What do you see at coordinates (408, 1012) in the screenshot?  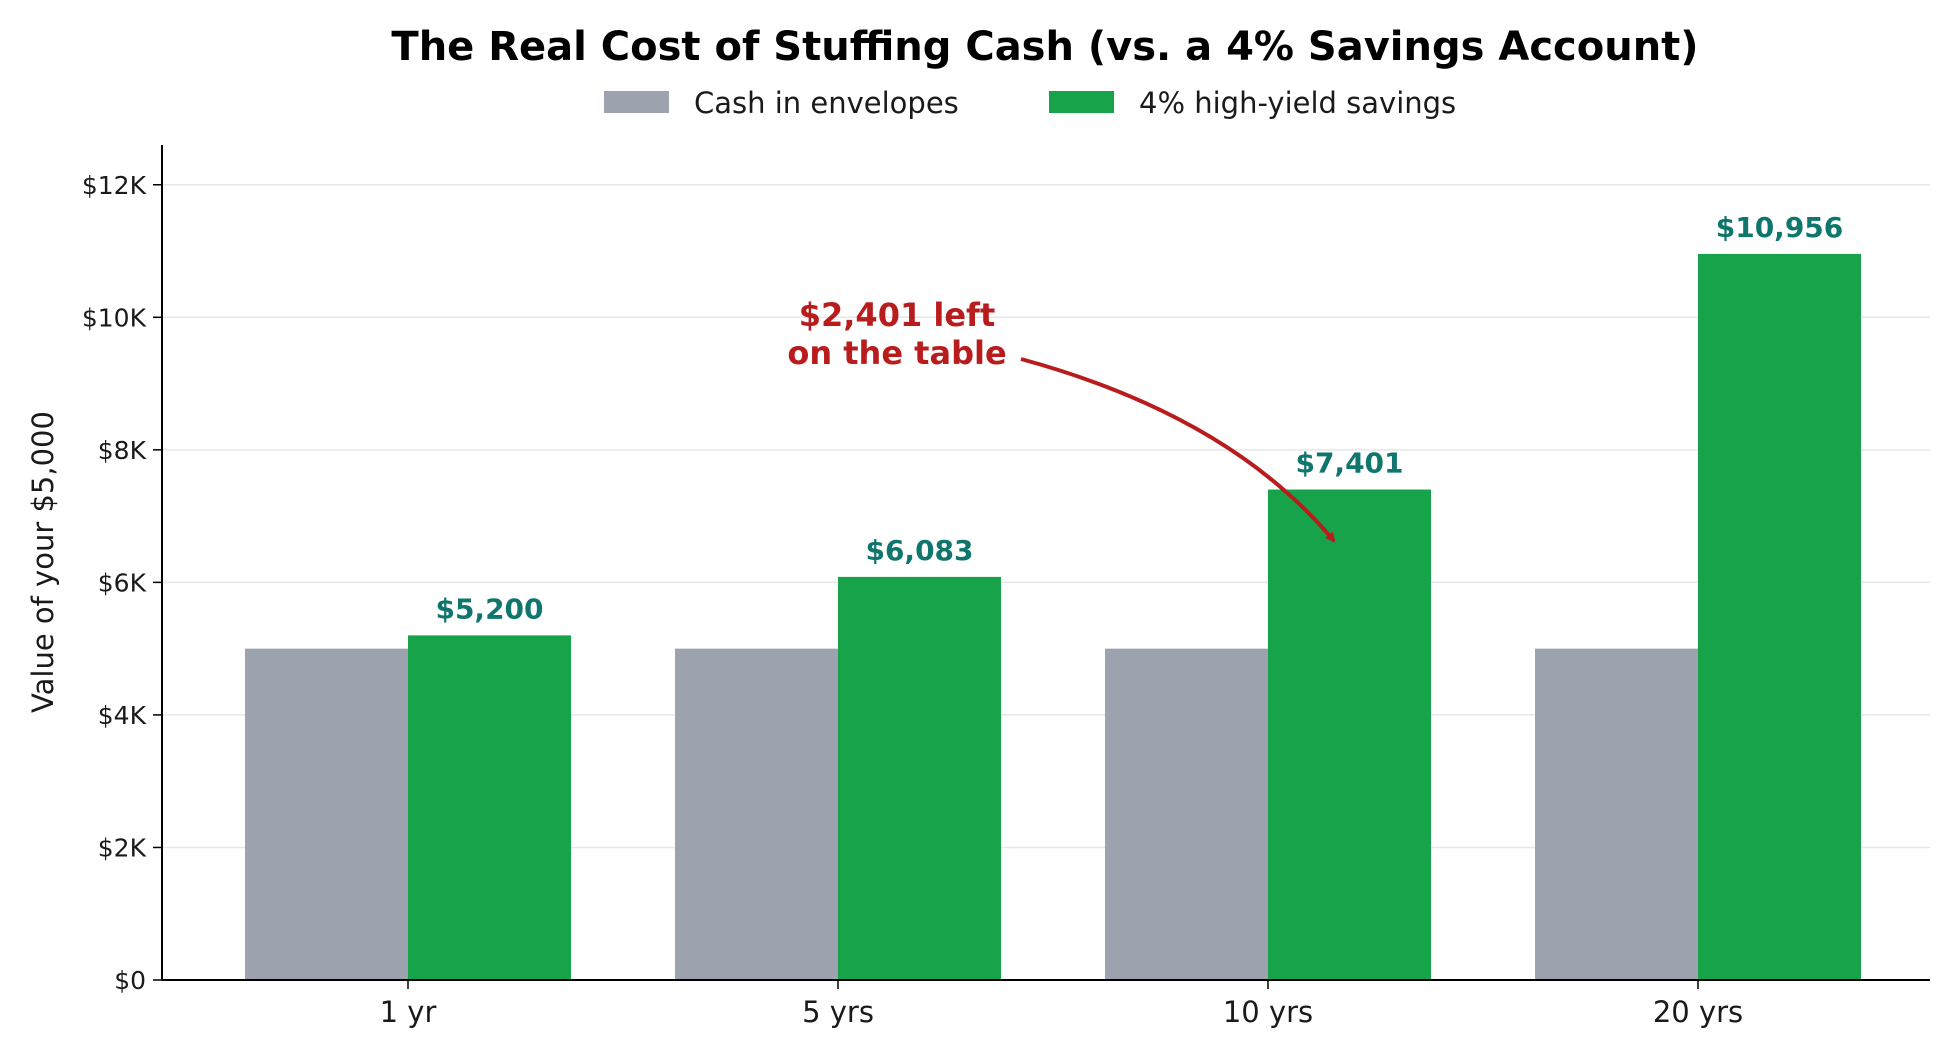 I see `x-tick-label: 1 yr` at bounding box center [408, 1012].